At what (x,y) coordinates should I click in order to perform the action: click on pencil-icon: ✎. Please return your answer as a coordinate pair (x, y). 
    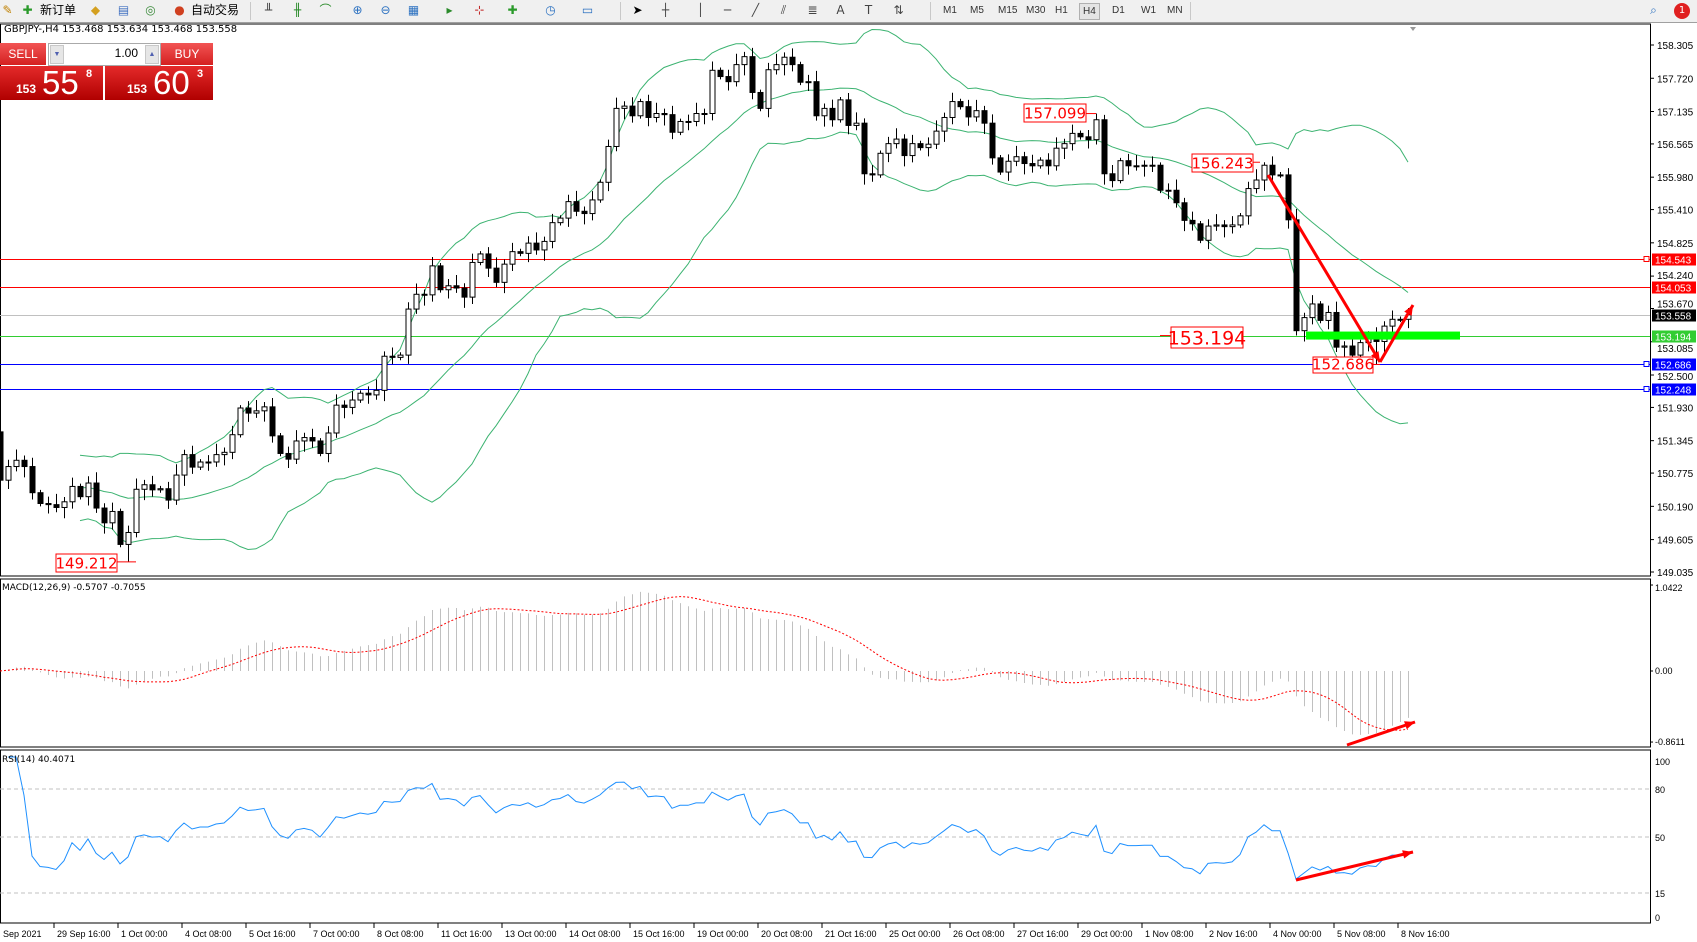
    Looking at the image, I should click on (7, 10).